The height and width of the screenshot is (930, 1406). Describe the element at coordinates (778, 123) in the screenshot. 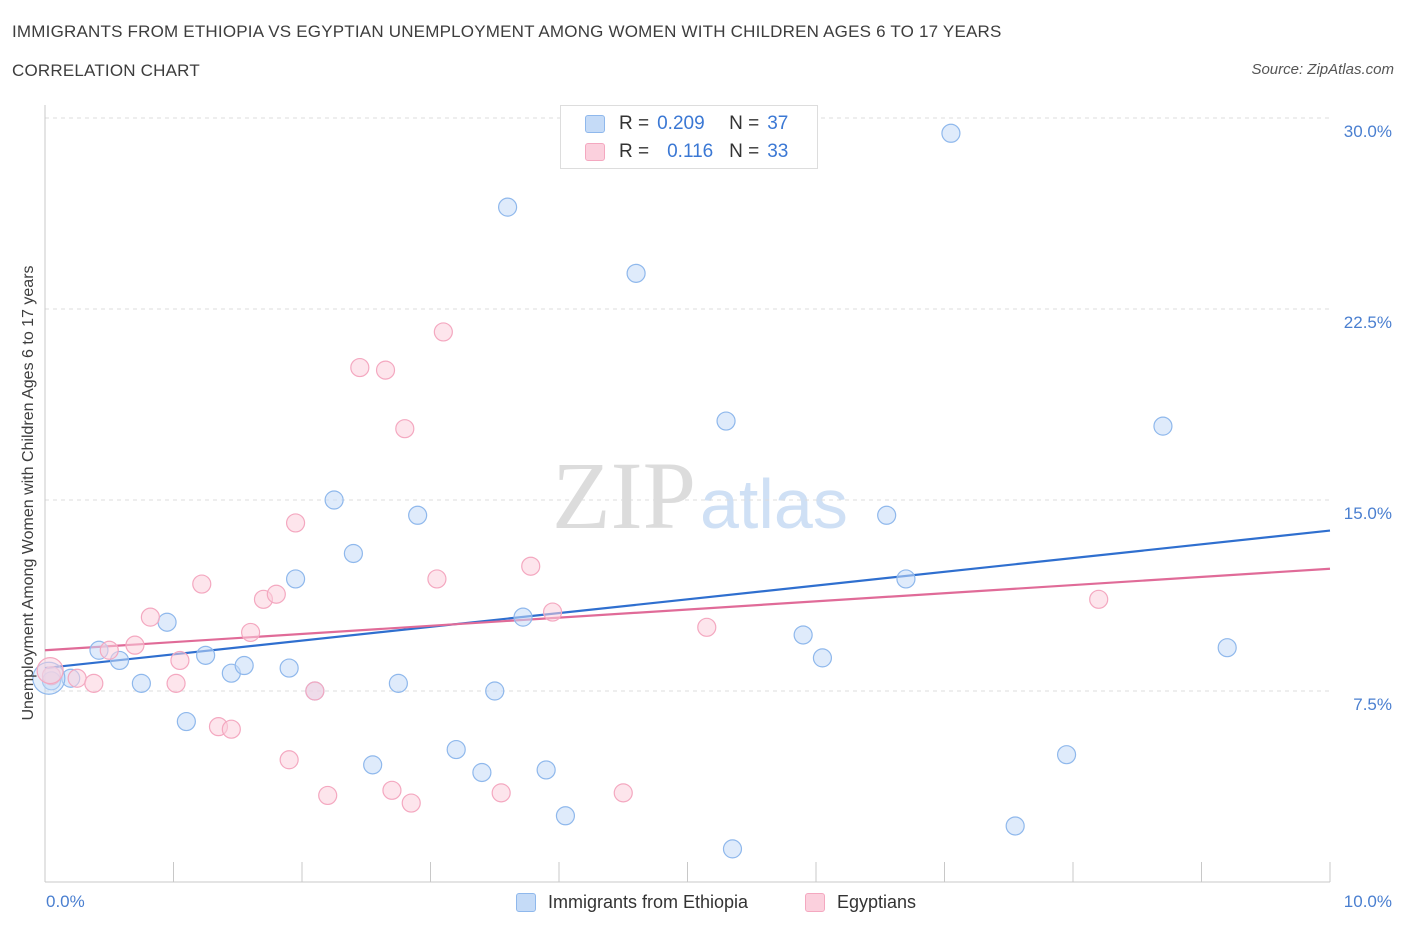

I see `legend-n-value: 37` at that location.